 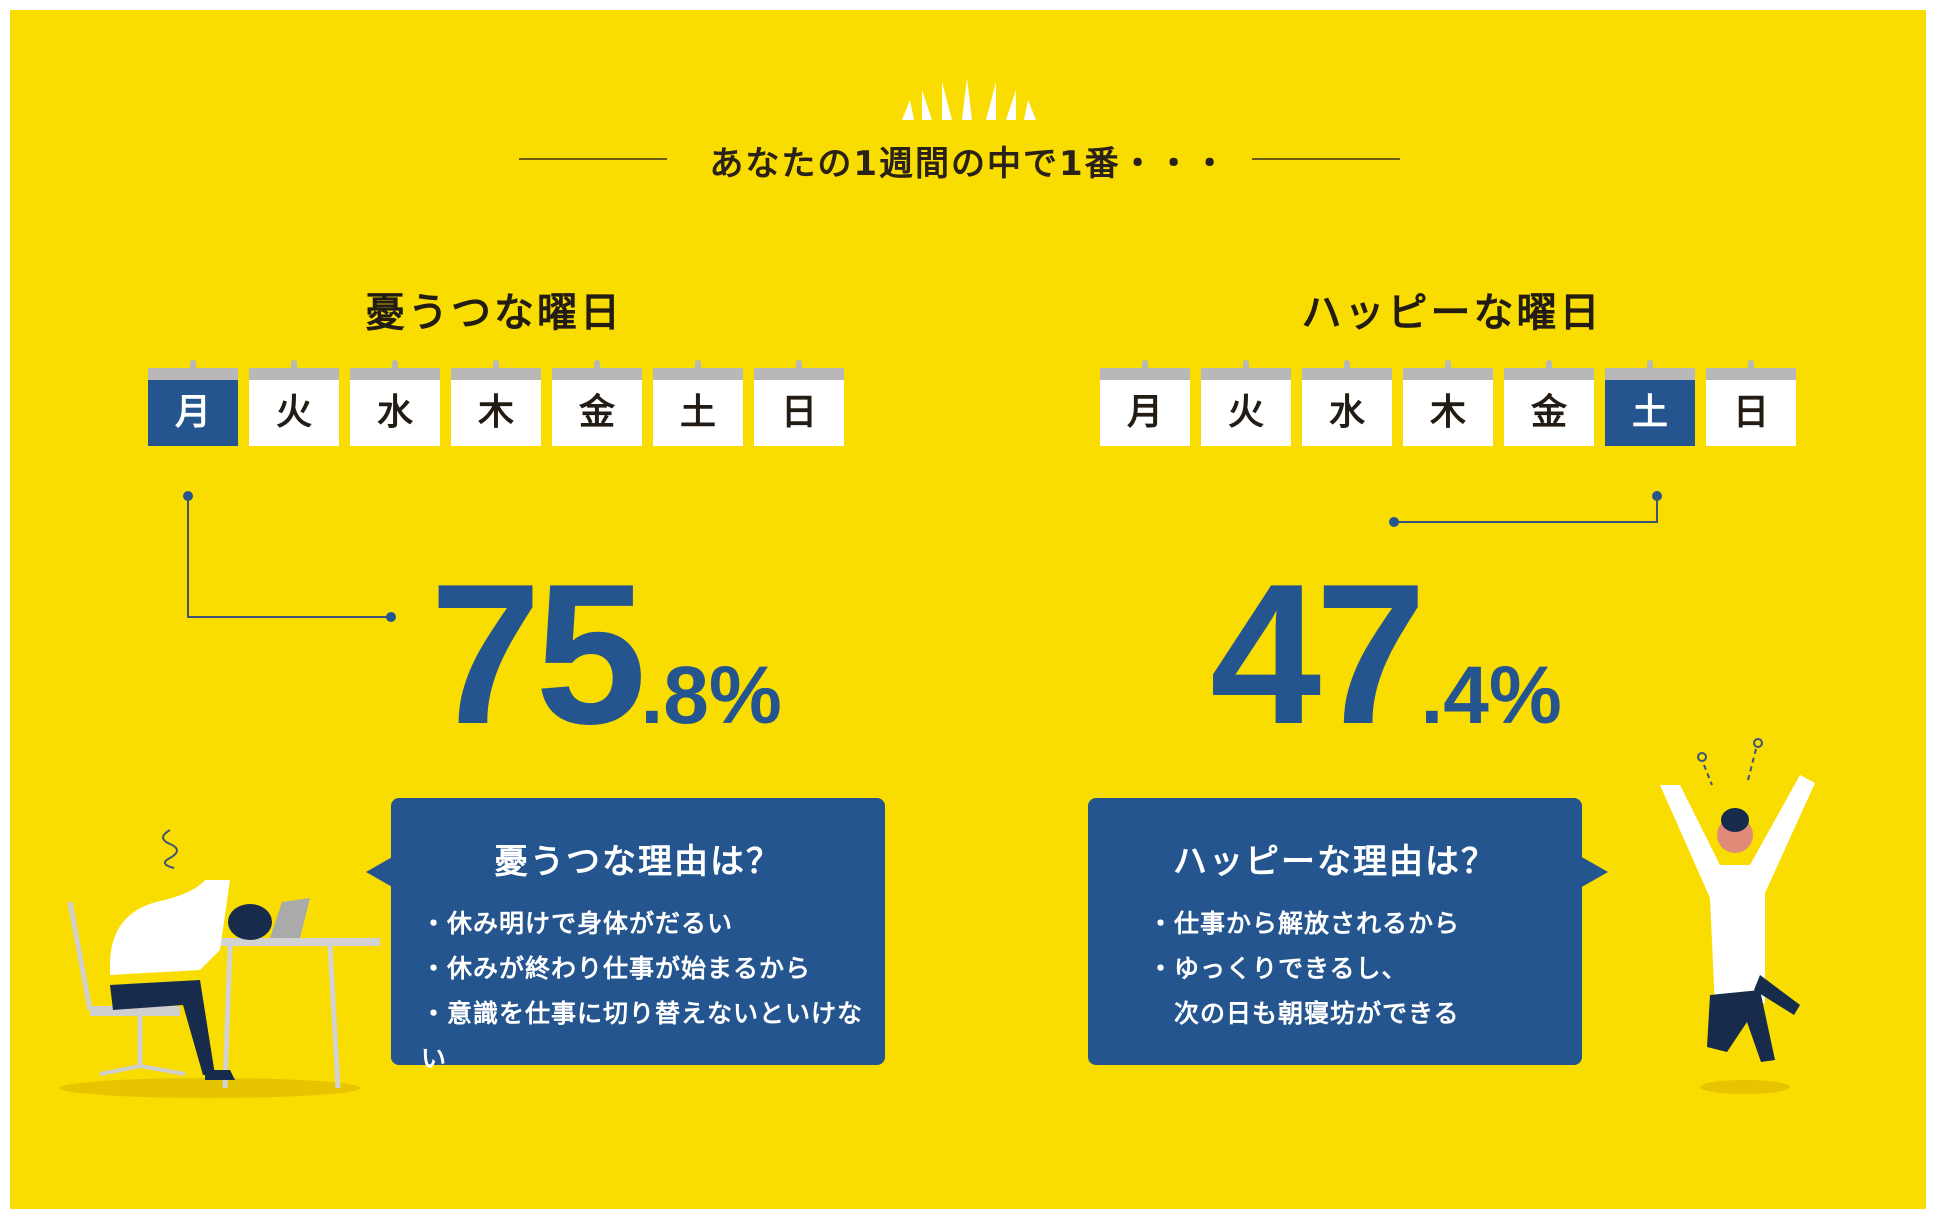 I want to click on reason-item: ・休みが終わり仕事が始まるから, so click(x=616, y=968).